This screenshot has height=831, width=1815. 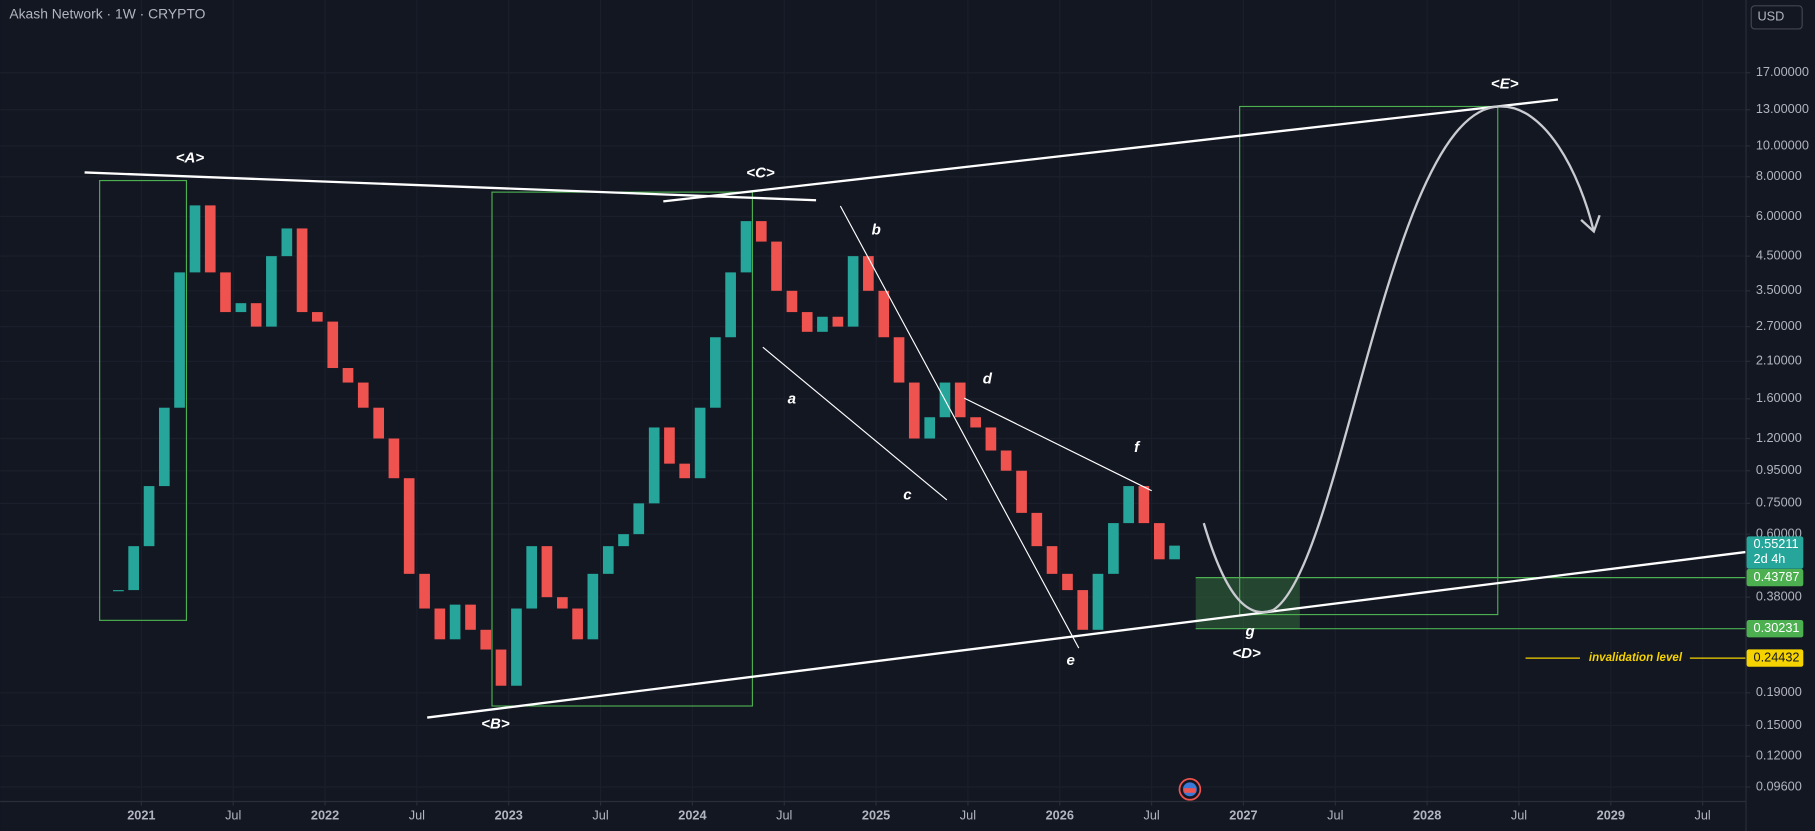 I want to click on event-flag, so click(x=1190, y=789).